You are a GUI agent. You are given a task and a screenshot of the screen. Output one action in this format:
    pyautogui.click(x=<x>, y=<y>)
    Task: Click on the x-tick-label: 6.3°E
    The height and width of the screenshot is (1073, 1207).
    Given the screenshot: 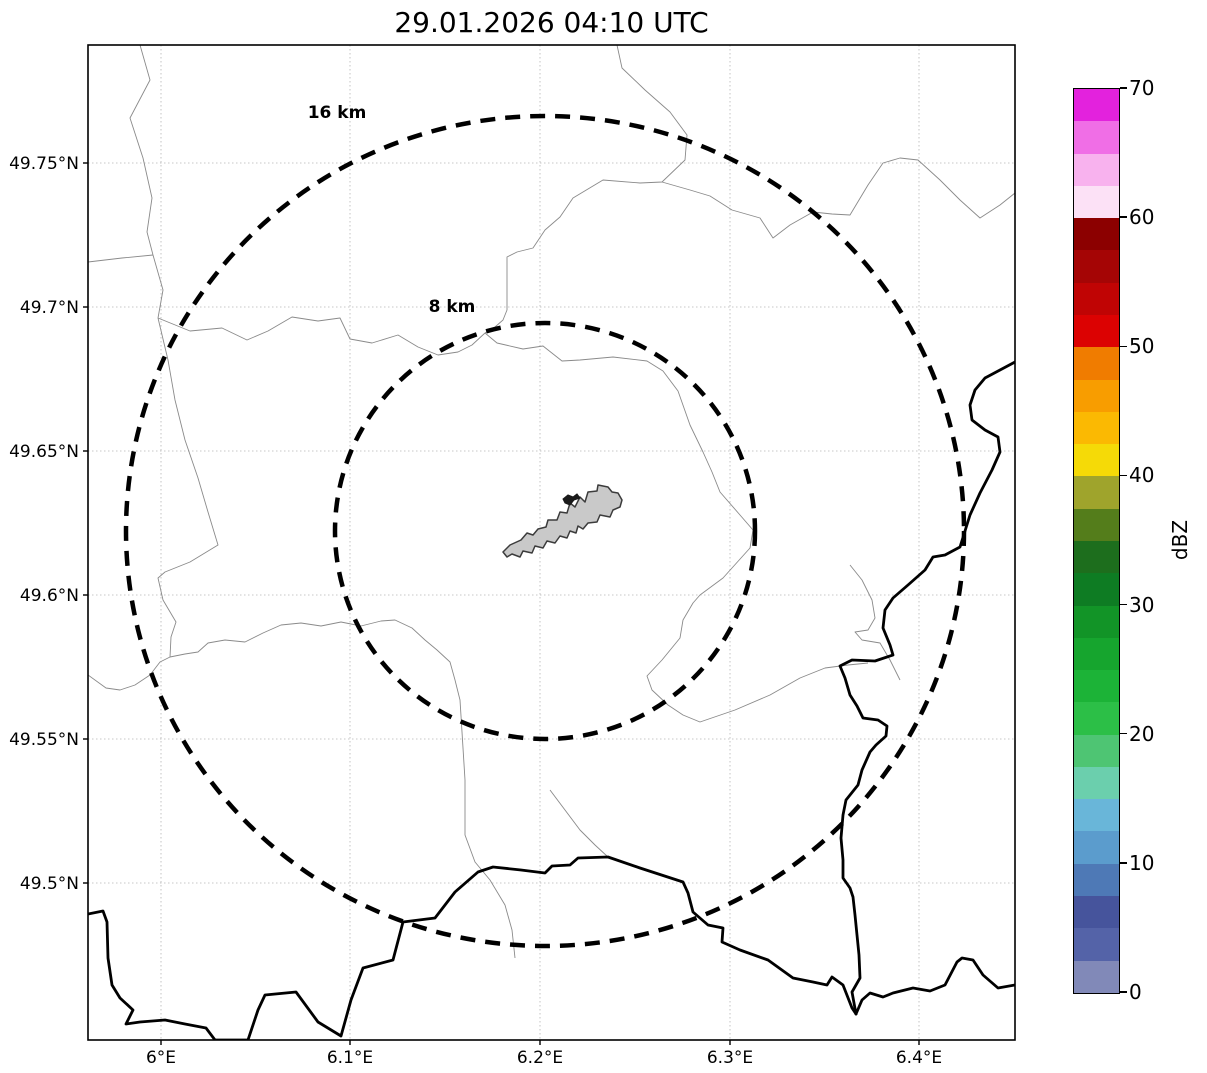 What is the action you would take?
    pyautogui.click(x=730, y=1058)
    